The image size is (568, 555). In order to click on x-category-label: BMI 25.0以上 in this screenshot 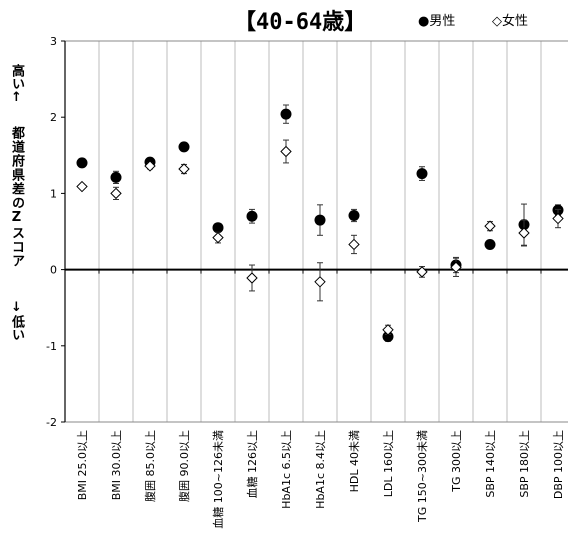, I will do `click(82, 465)`.